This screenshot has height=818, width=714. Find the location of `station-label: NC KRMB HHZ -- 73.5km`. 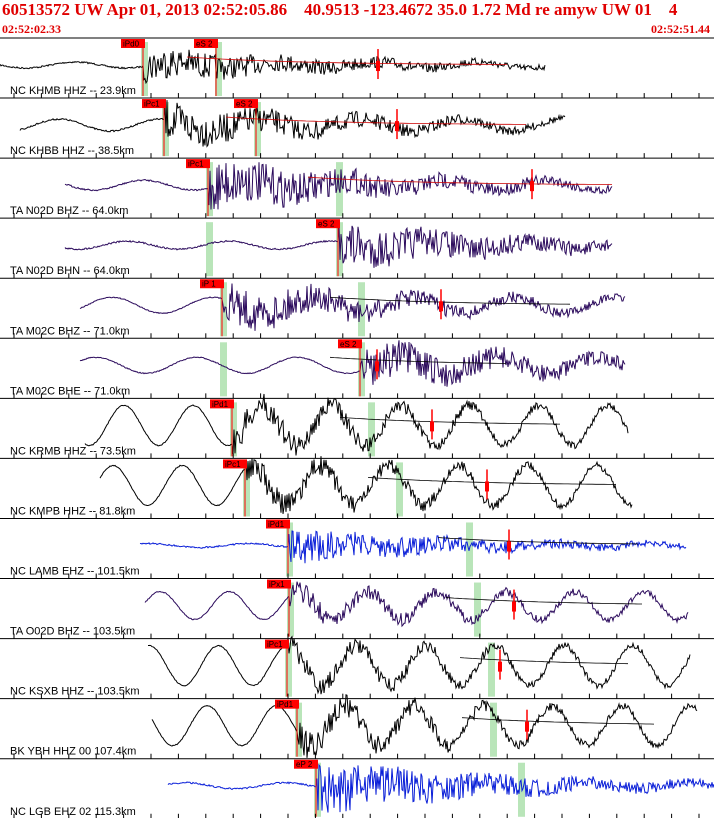

station-label: NC KRMB HHZ -- 73.5km is located at coordinates (73, 451).